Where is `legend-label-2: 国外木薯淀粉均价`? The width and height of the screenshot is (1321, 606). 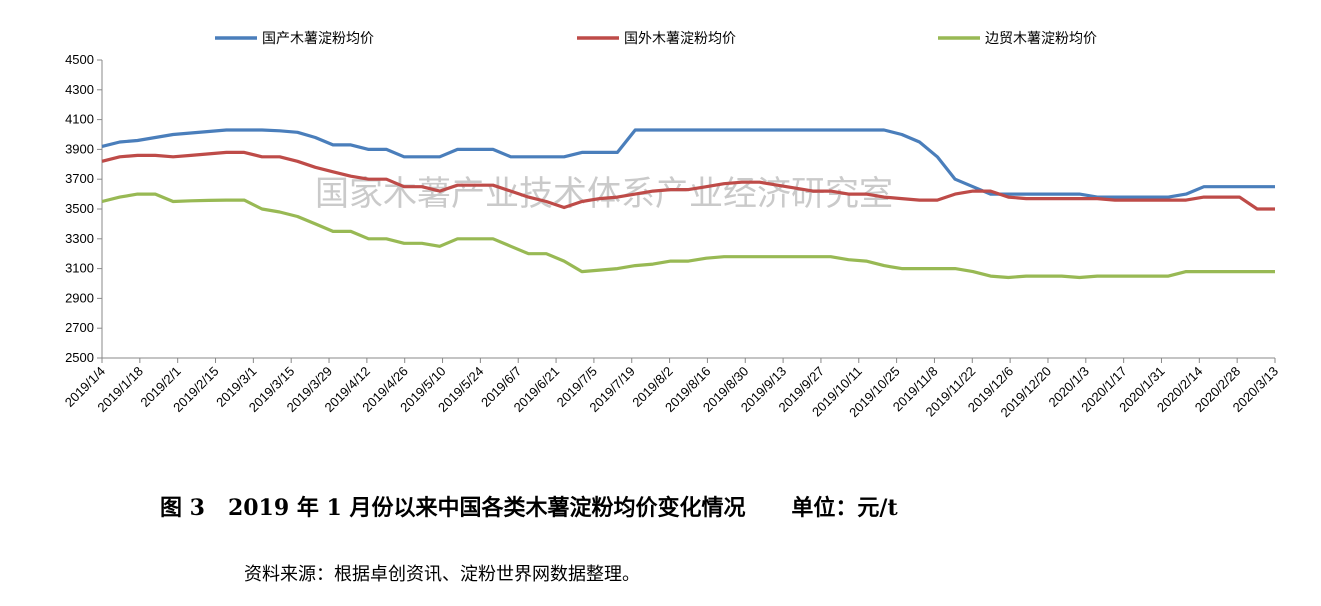
legend-label-2: 国外木薯淀粉均价 is located at coordinates (680, 39).